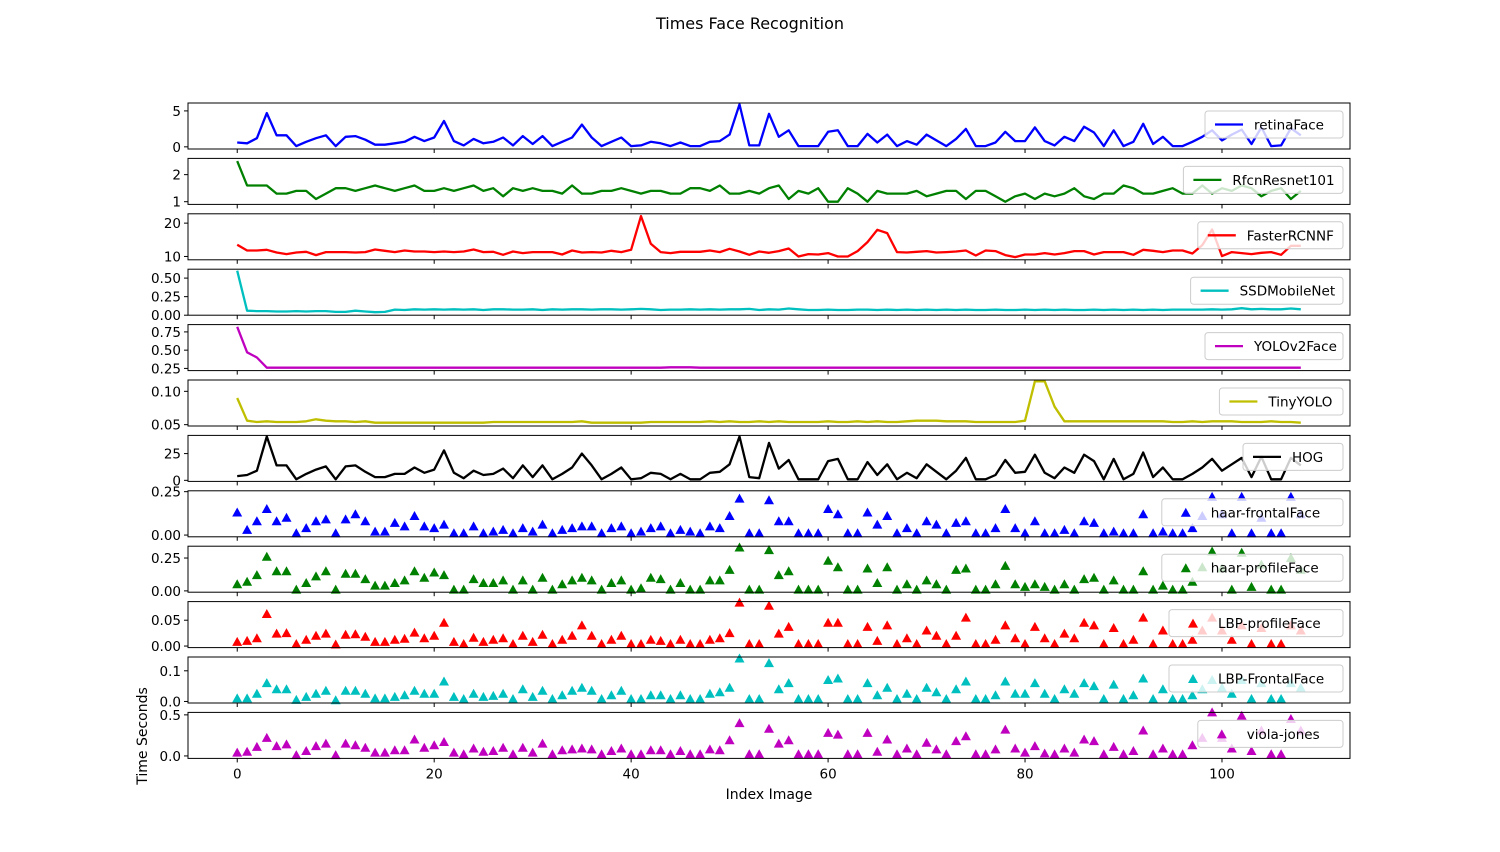 The height and width of the screenshot is (852, 1500). What do you see at coordinates (1269, 624) in the screenshot?
I see `legend-label: LBP-profileFace` at bounding box center [1269, 624].